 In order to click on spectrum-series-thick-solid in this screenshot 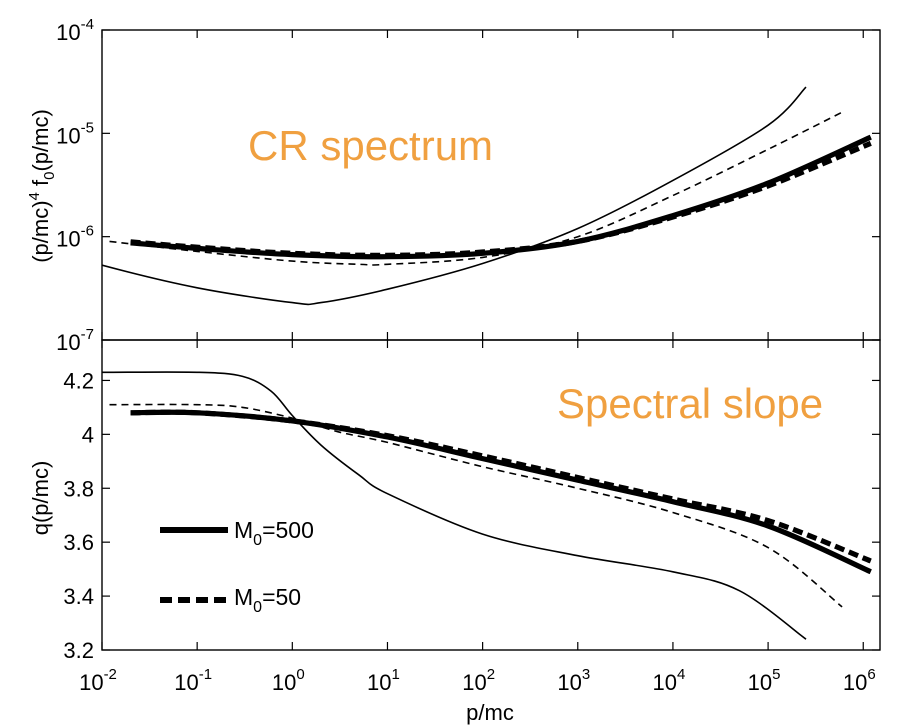, I will do `click(501, 197)`.